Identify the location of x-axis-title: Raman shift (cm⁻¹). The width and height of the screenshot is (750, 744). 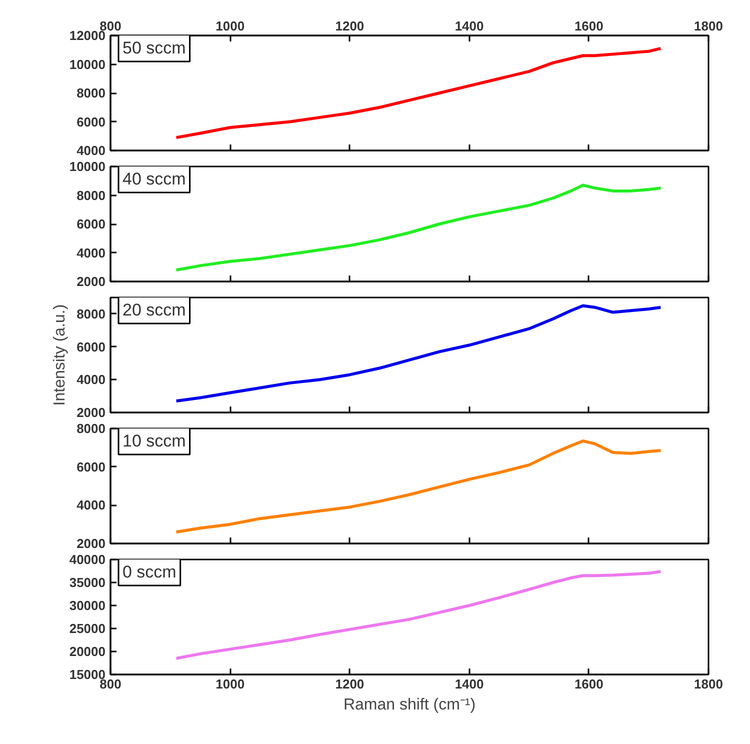
(409, 705).